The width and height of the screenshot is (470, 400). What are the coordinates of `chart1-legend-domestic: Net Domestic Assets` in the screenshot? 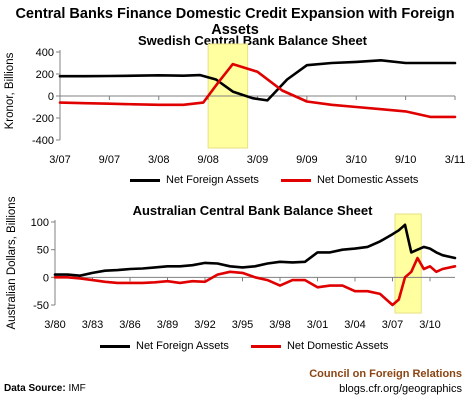 It's located at (349, 180).